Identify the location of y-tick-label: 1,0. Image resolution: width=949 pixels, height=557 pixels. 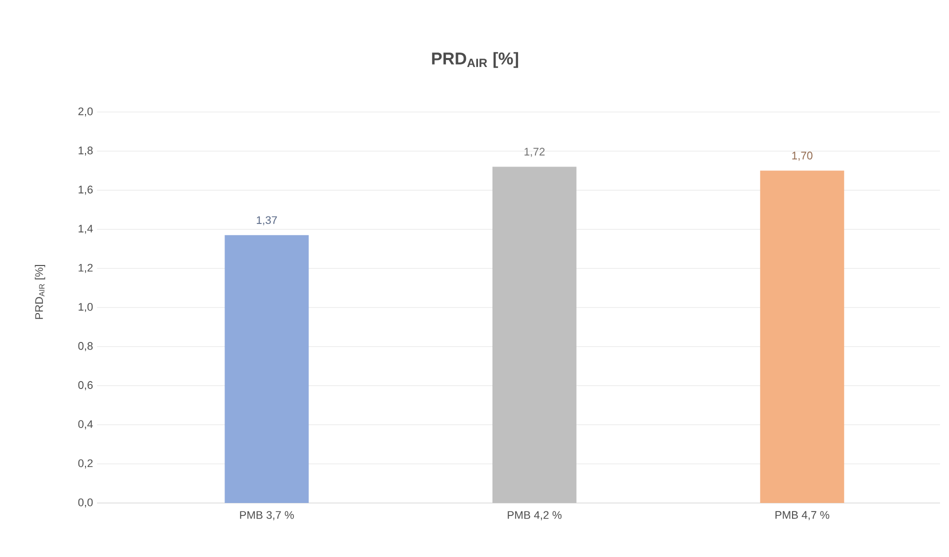
(85, 307).